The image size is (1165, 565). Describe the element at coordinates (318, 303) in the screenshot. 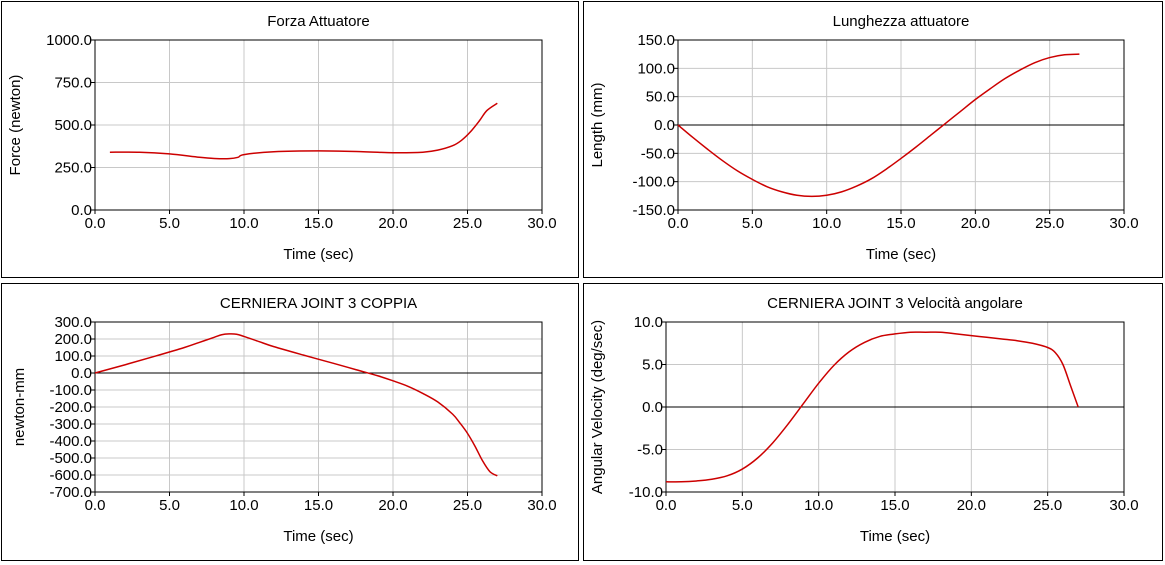

I see `chart-title: CERNIERA JOINT 3 COPPIA` at that location.